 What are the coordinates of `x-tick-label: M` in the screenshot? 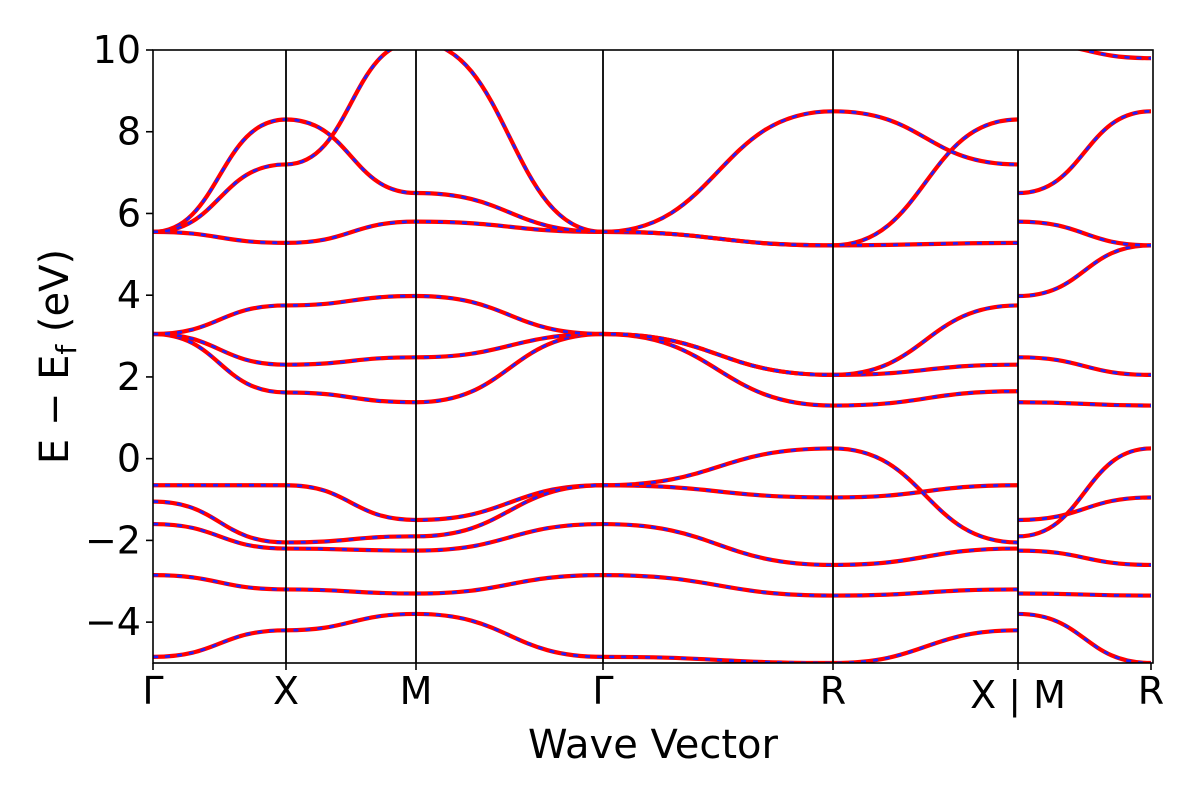 It's located at (416, 691).